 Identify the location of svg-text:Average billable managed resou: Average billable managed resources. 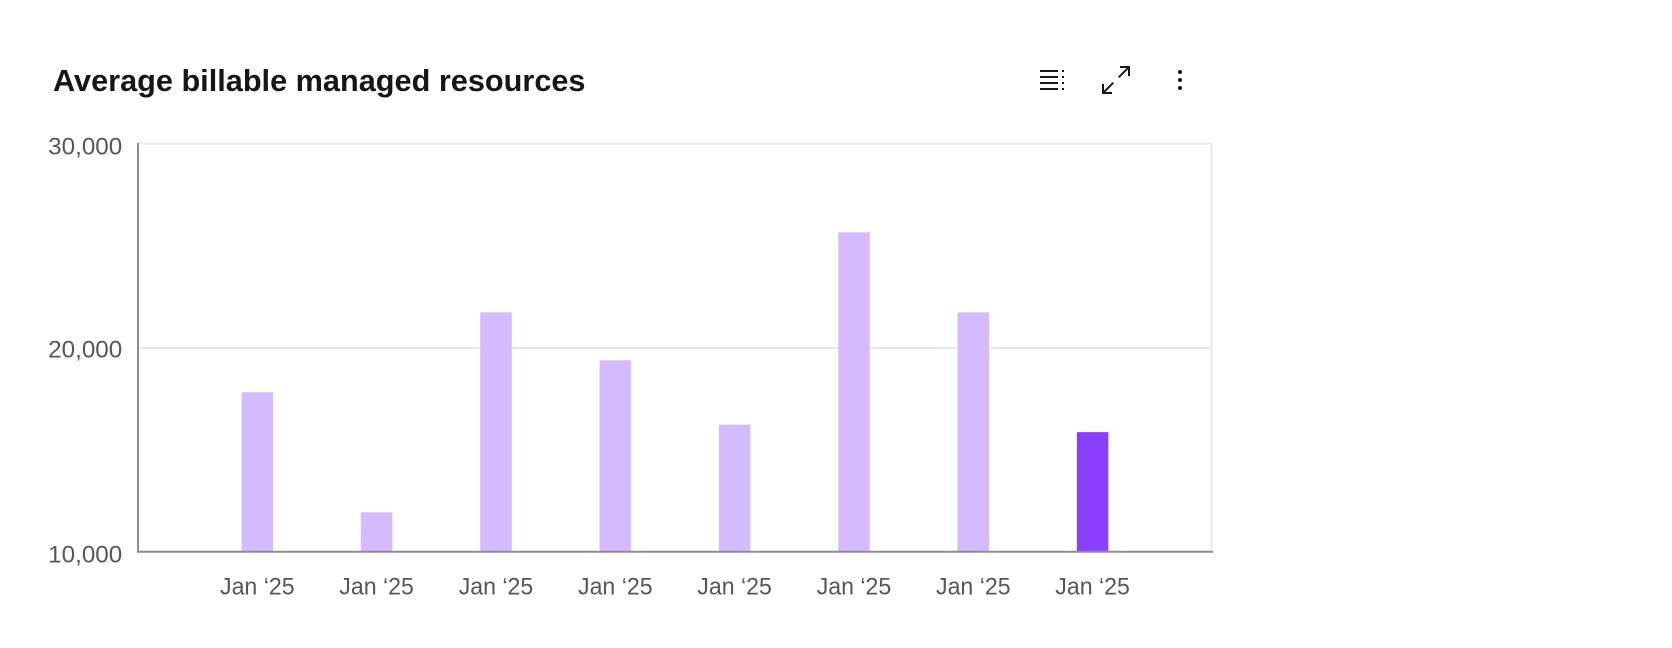
(319, 81).